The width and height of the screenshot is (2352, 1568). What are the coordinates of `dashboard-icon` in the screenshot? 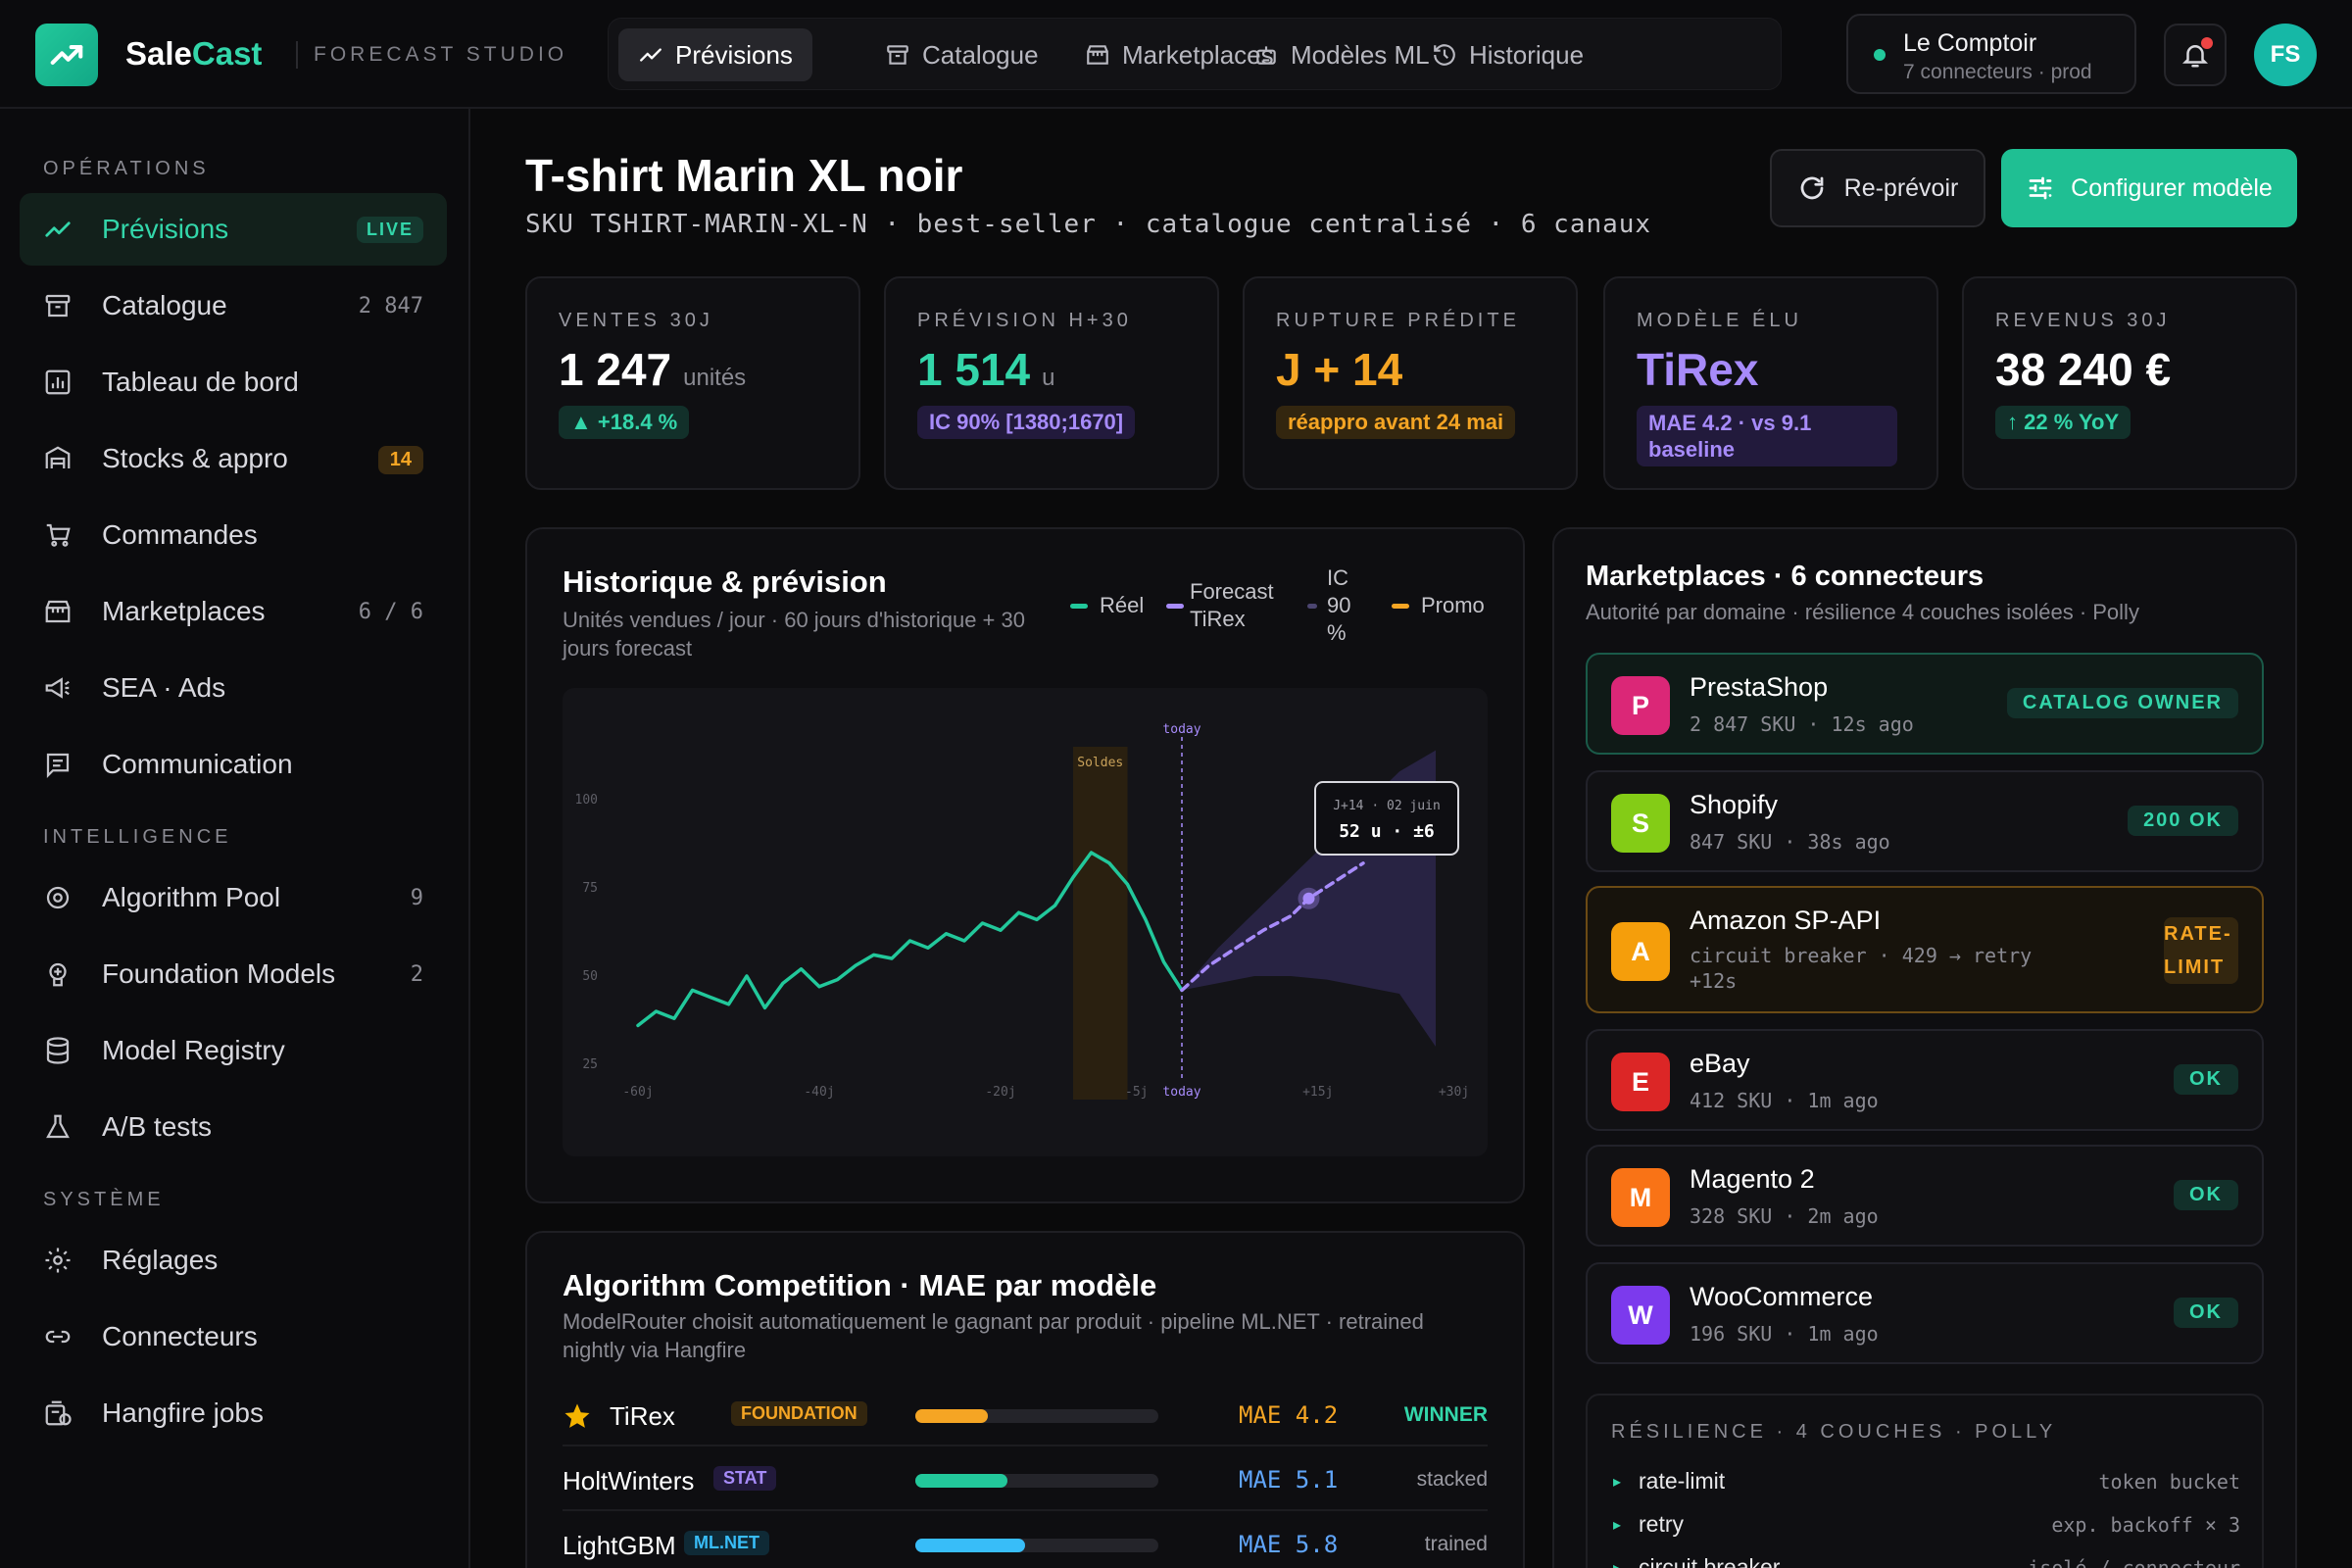 It's located at (58, 382).